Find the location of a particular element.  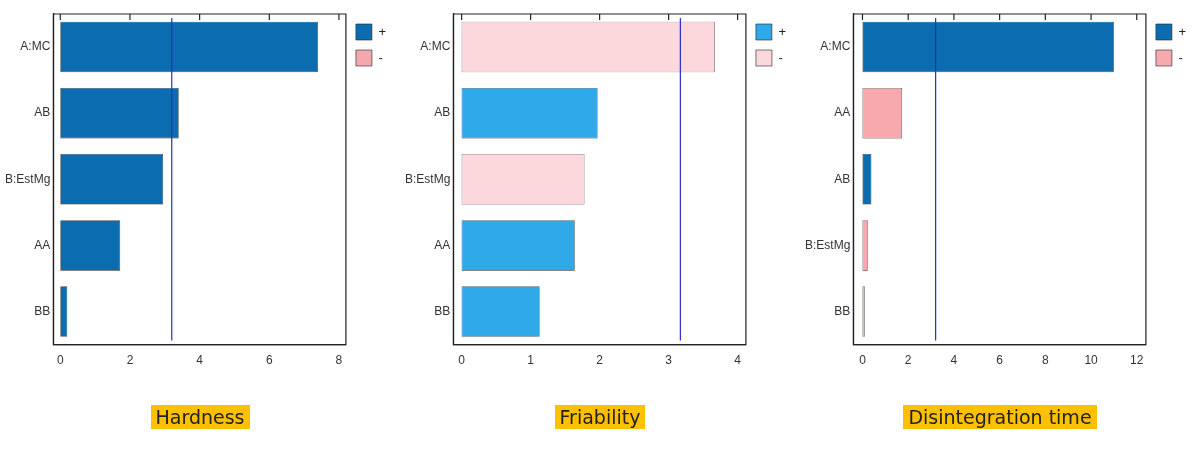

text: Disintegration time is located at coordinates (1000, 417).